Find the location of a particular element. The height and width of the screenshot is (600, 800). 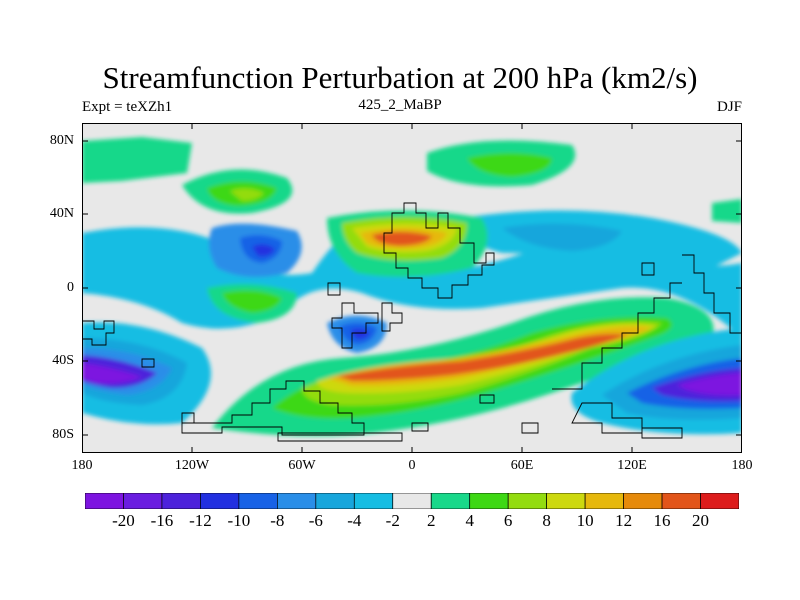

contour-positive-ne3 is located at coordinates (727, 211).